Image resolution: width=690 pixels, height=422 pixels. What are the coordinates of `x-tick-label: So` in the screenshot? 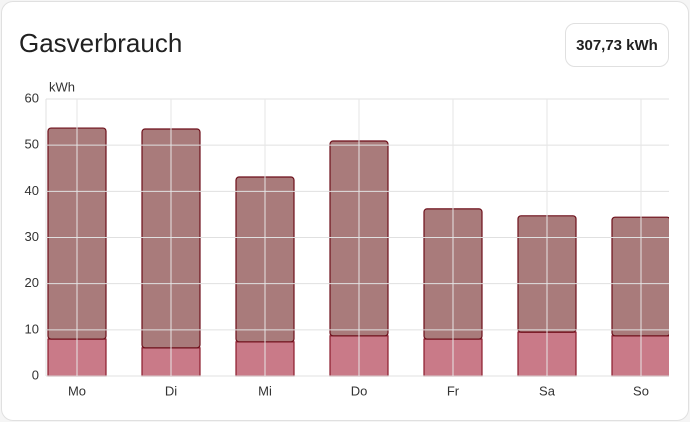 It's located at (641, 390).